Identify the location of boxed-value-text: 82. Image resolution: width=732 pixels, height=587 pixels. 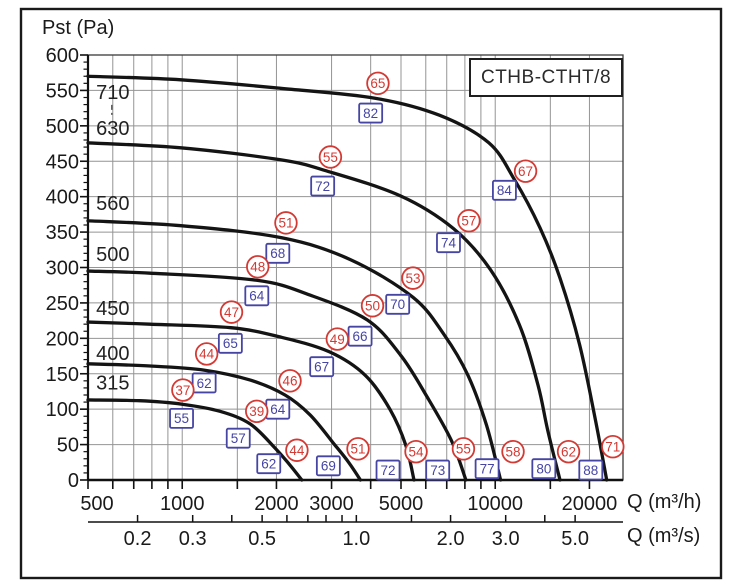
(370, 113).